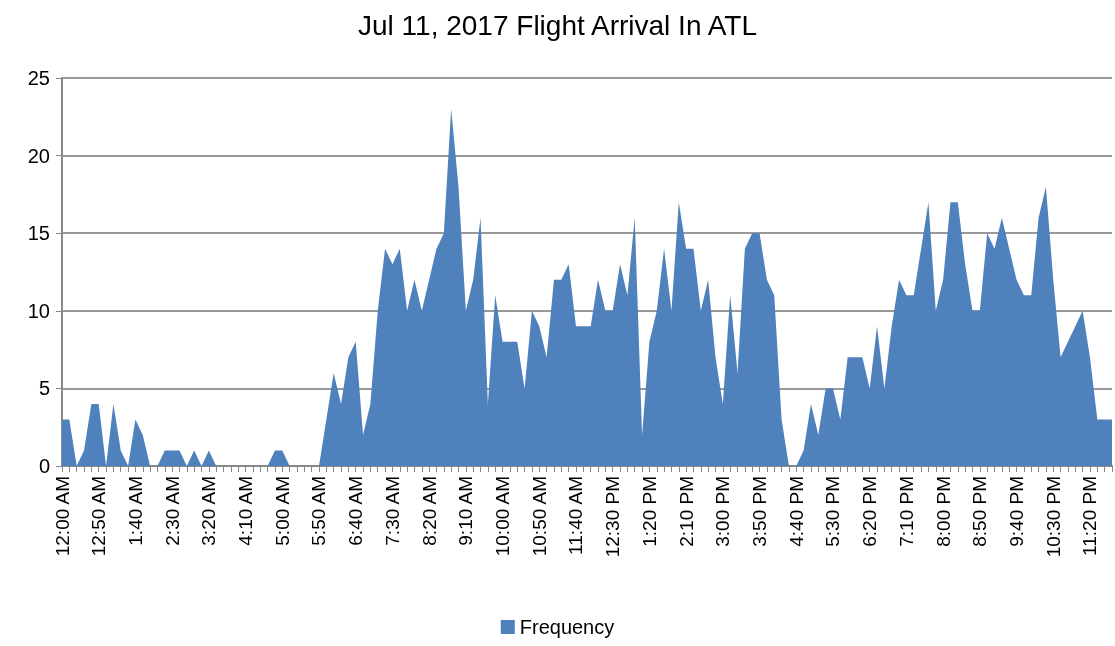 The image size is (1115, 646). I want to click on x-tick-label: 6:20 PM, so click(870, 511).